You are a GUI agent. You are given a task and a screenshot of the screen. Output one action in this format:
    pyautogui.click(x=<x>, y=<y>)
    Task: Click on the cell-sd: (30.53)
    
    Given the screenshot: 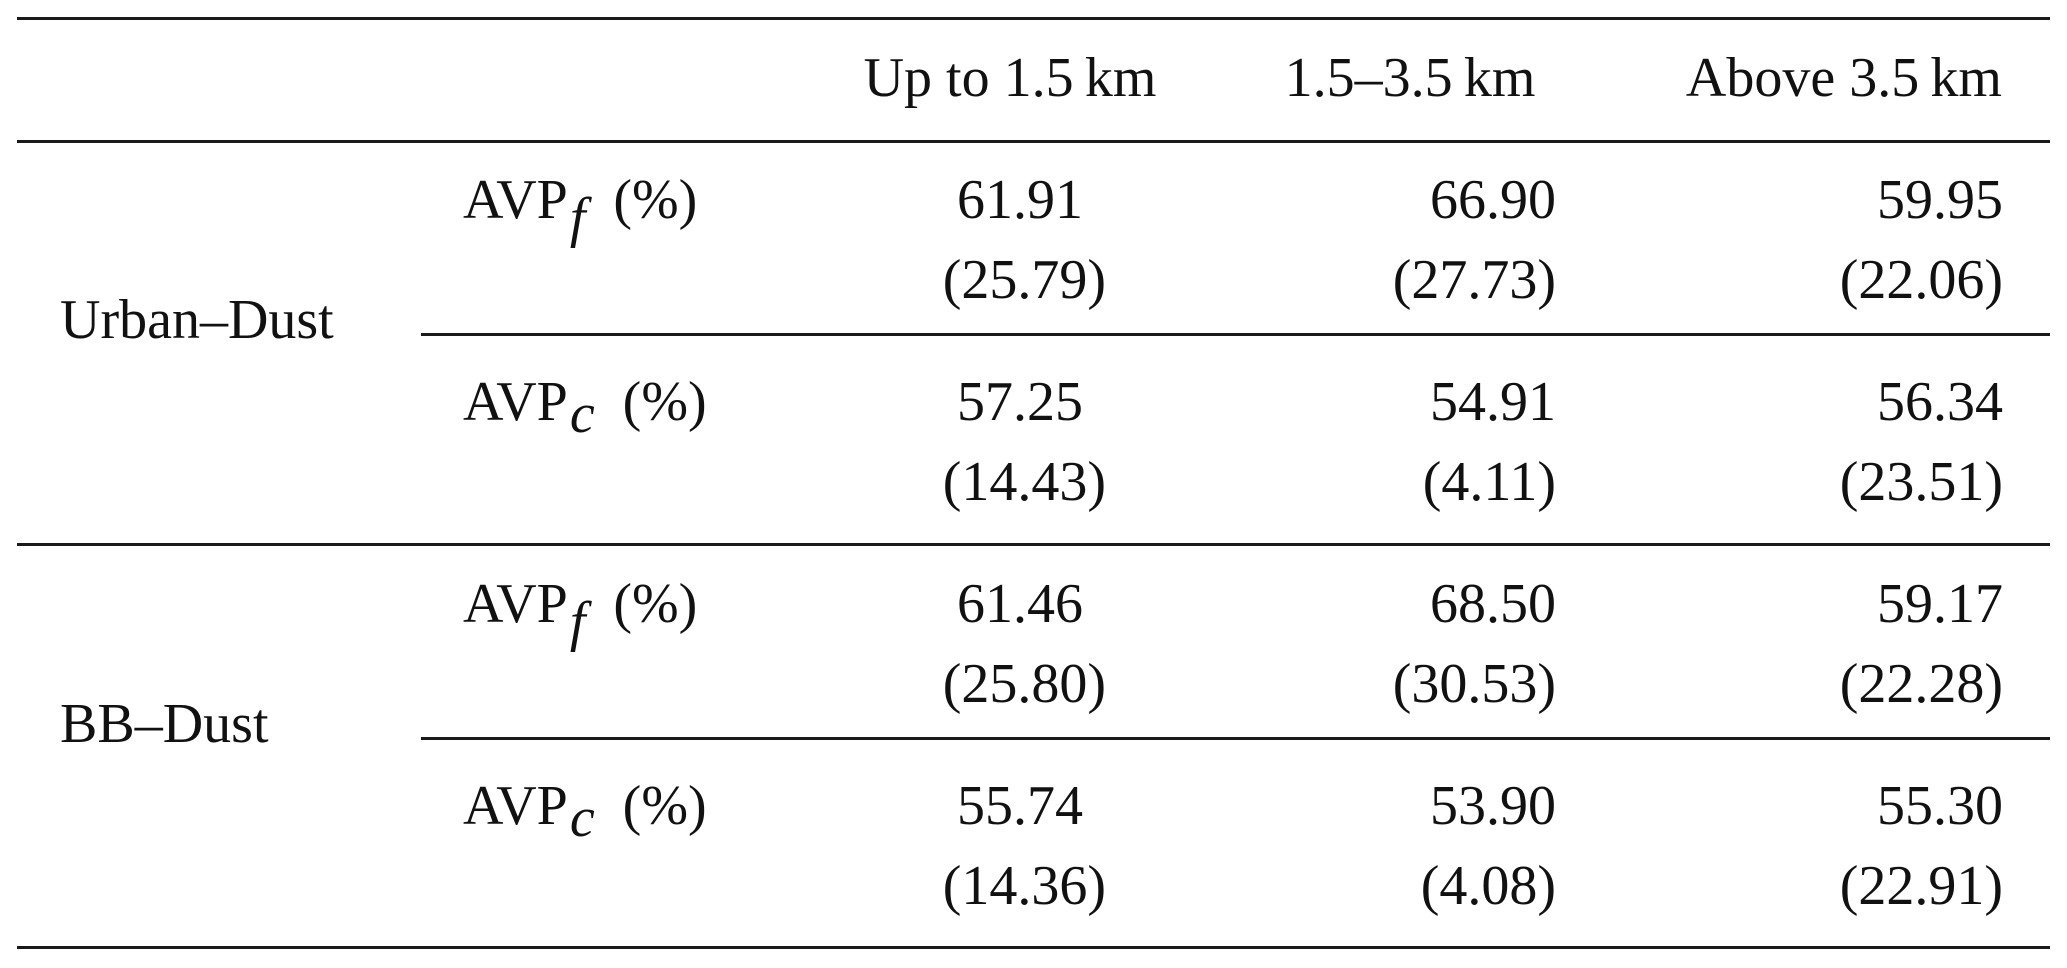 What is the action you would take?
    pyautogui.click(x=1474, y=684)
    